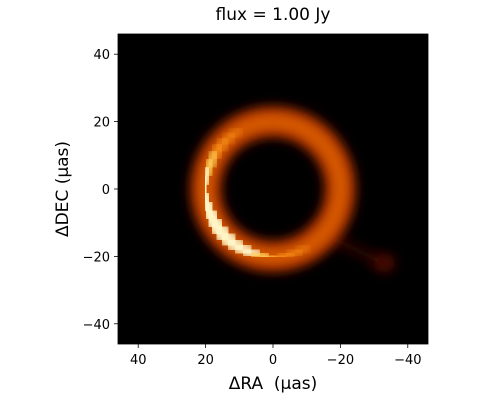  I want to click on y-tick-label: −20, so click(96, 257).